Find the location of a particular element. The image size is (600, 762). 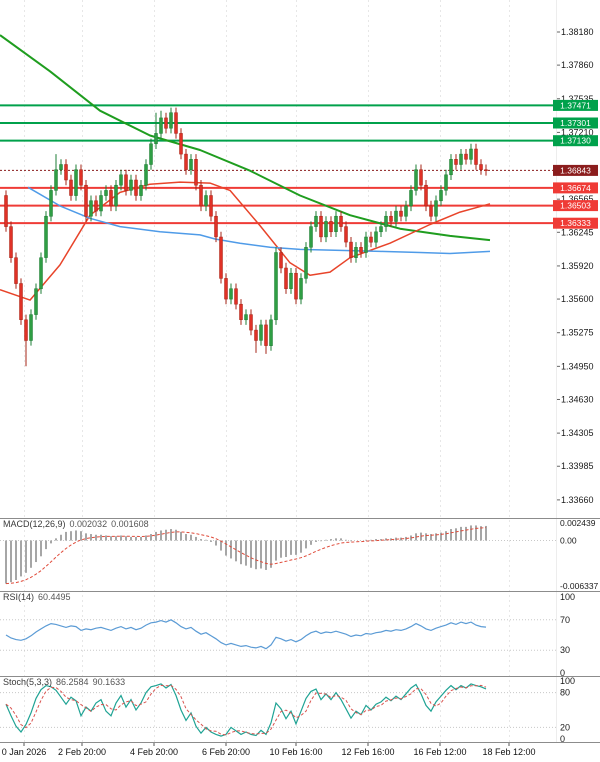

support-price-badge-label: 1.36674 is located at coordinates (575, 188).